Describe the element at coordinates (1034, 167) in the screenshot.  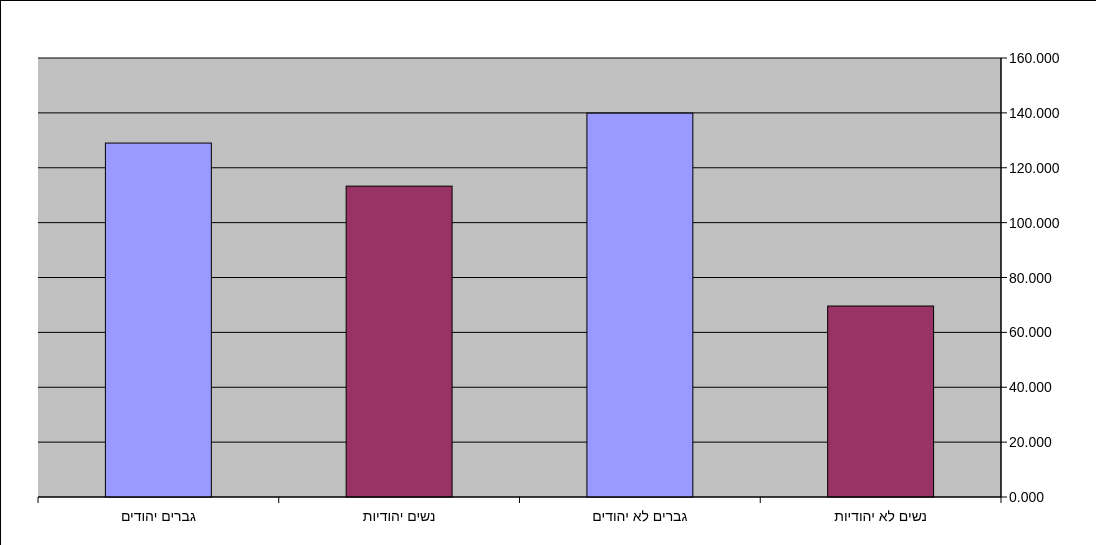
I see `y-tick-label: 120.000` at that location.